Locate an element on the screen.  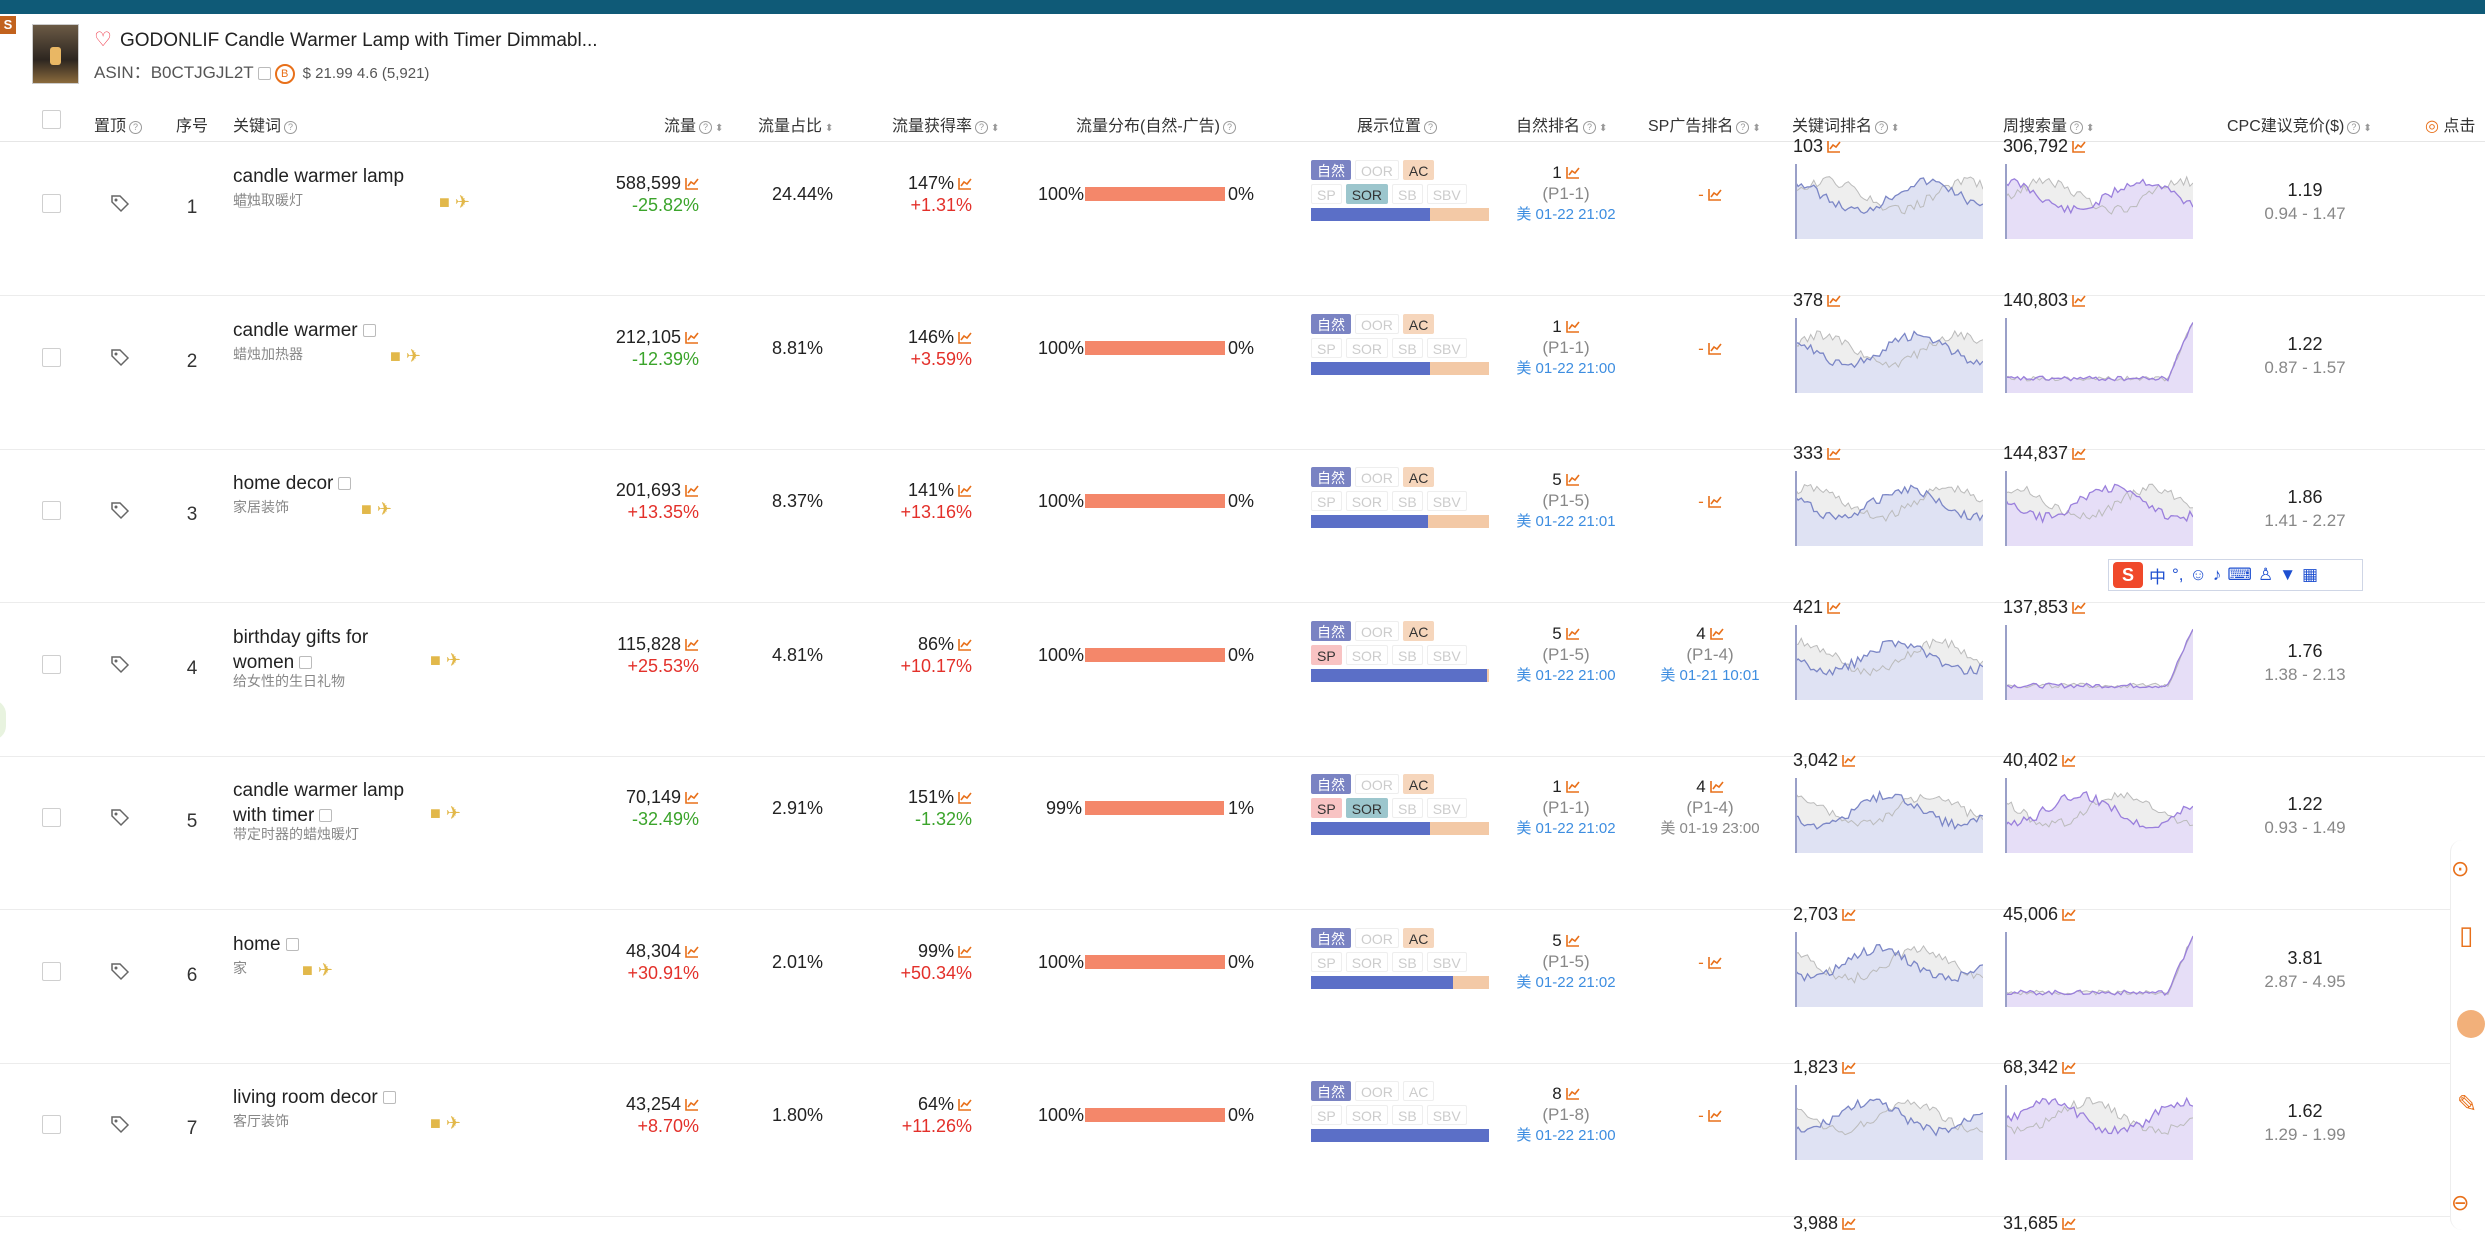
scroll-down-icon: ⊖ is located at coordinates (2460, 1202).